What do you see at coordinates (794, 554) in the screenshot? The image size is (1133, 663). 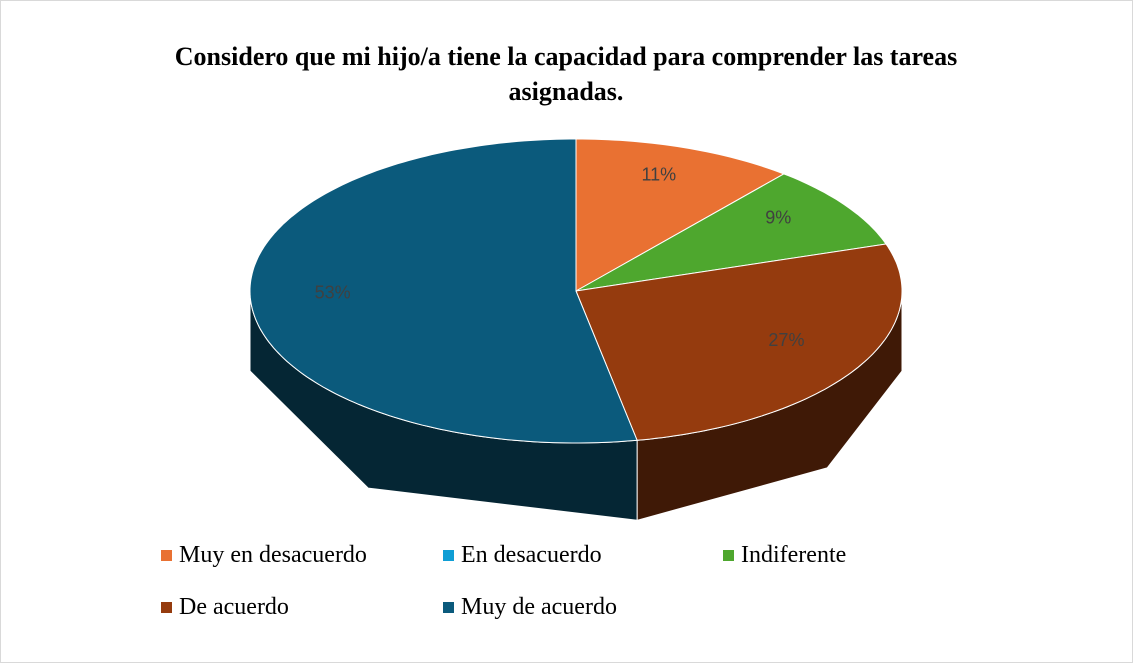 I see `legend-label: Indiferente` at bounding box center [794, 554].